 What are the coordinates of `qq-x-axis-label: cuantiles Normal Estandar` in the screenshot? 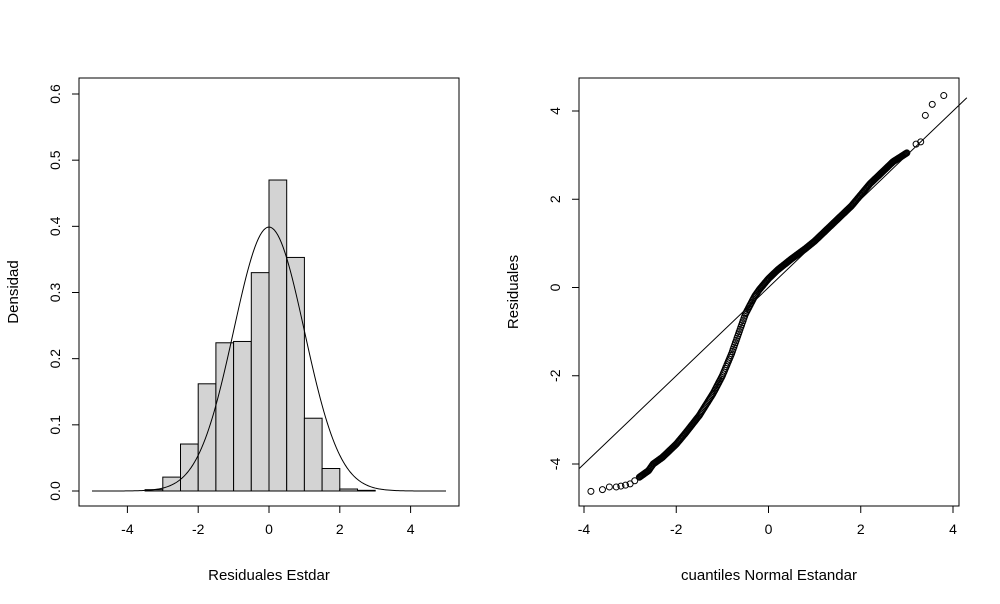 It's located at (769, 575).